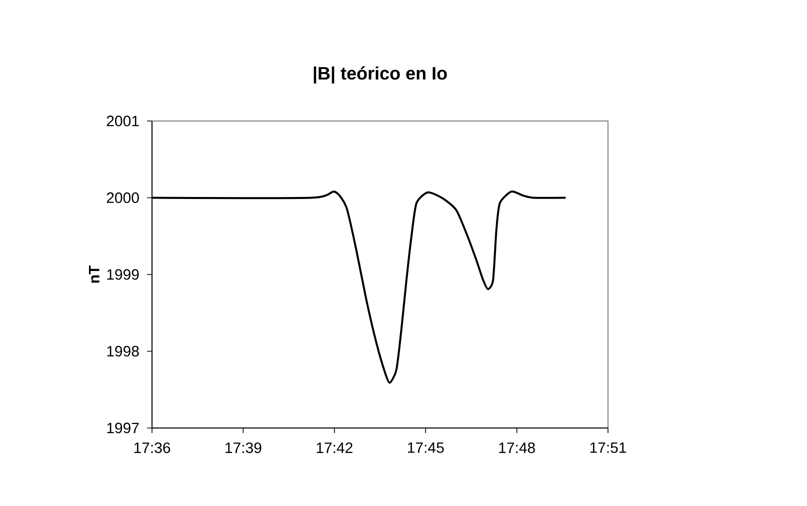 This screenshot has height=506, width=807. I want to click on y-tick-label: 1998, so click(123, 351).